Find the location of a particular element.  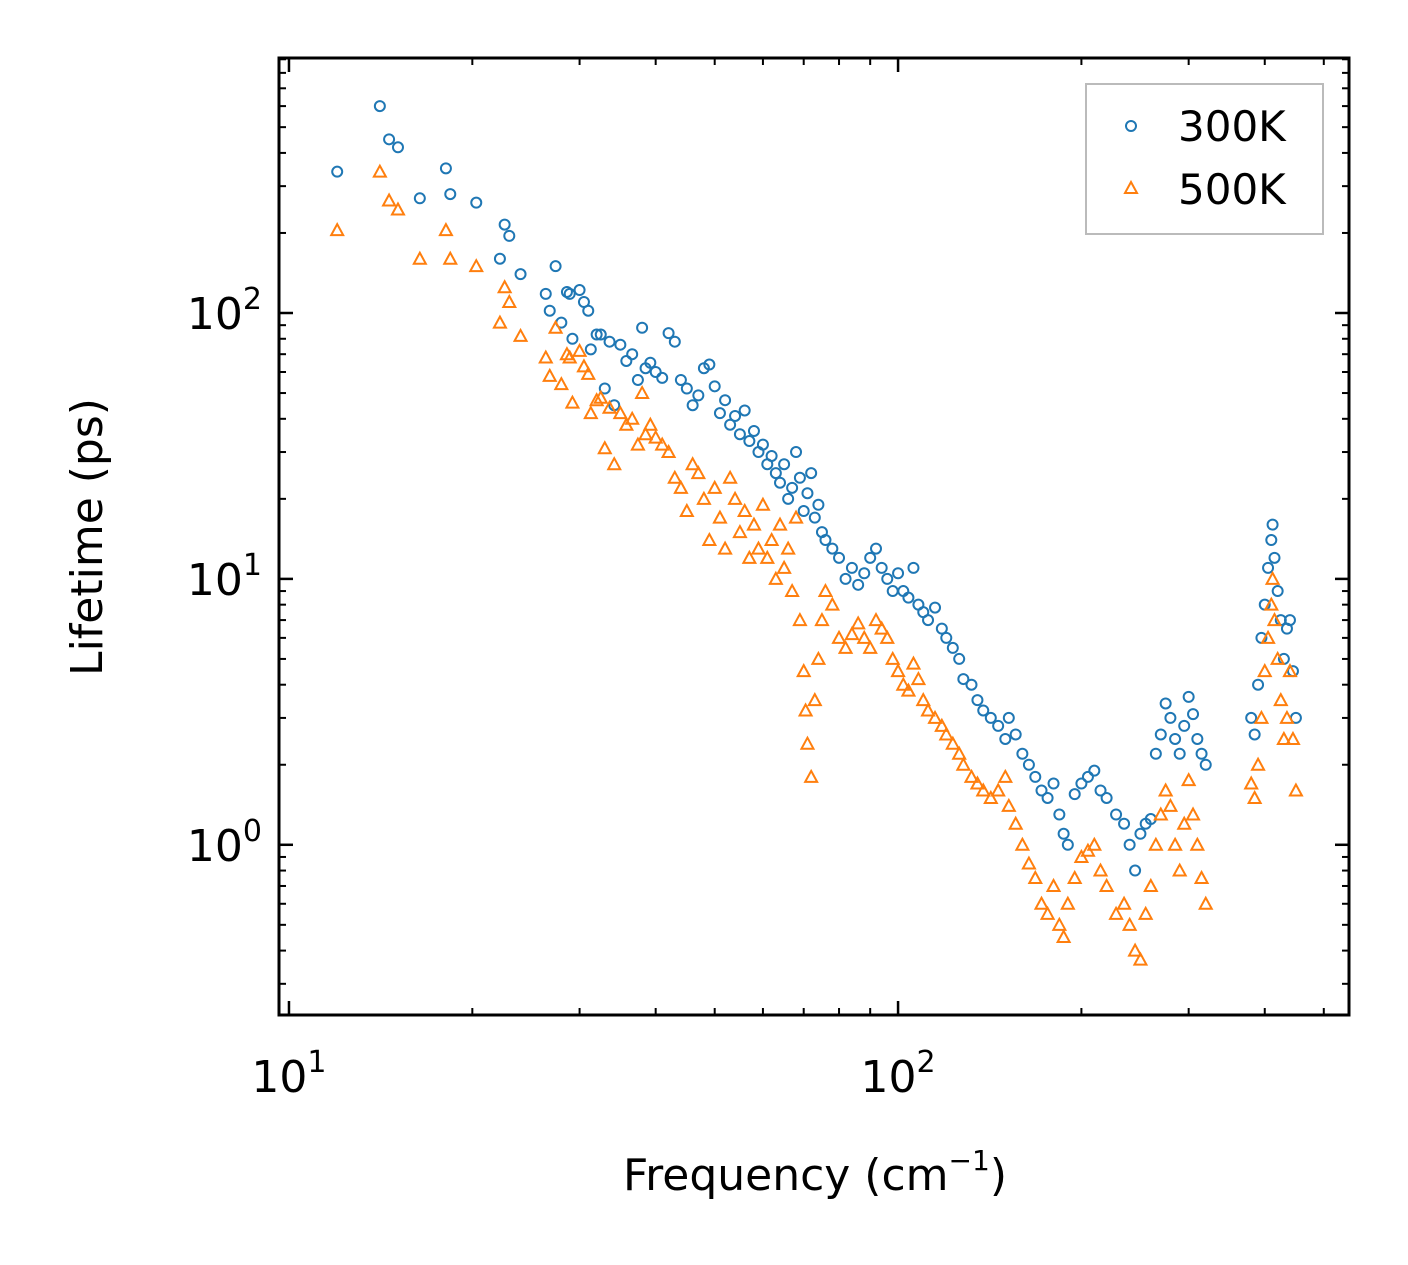

legend-marker-500k is located at coordinates (1131, 186).